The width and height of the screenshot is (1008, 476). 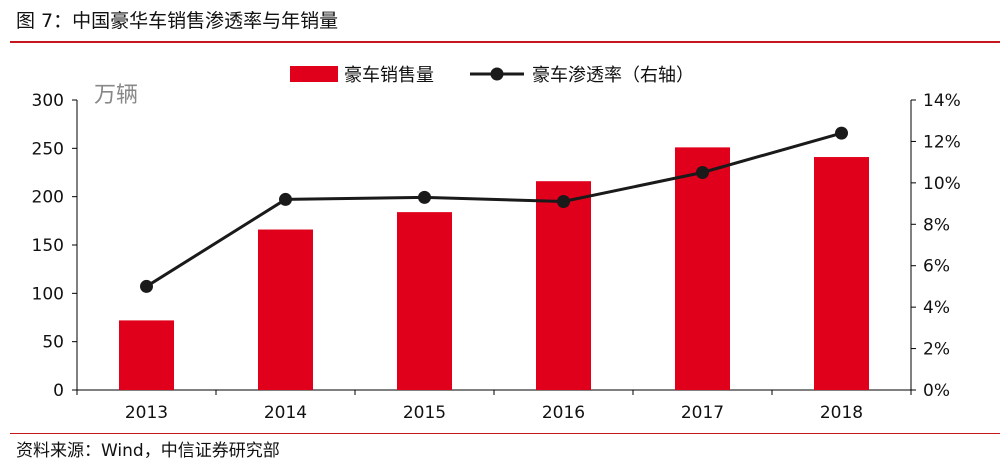 I want to click on bar-2013, so click(x=146, y=355).